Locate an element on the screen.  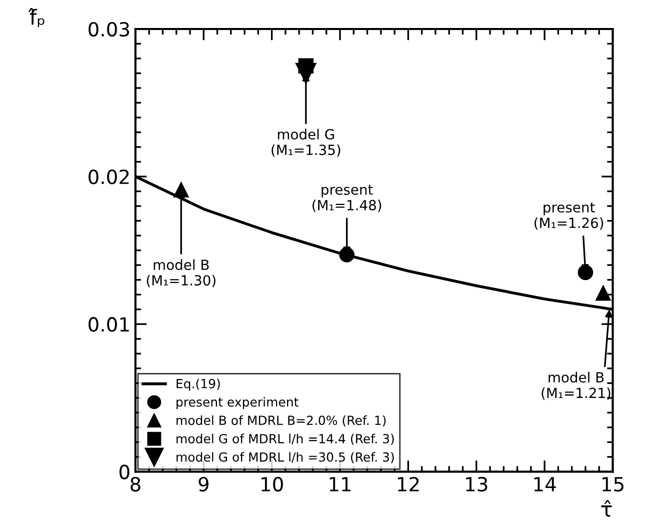
x-tick-label: 8 is located at coordinates (135, 484).